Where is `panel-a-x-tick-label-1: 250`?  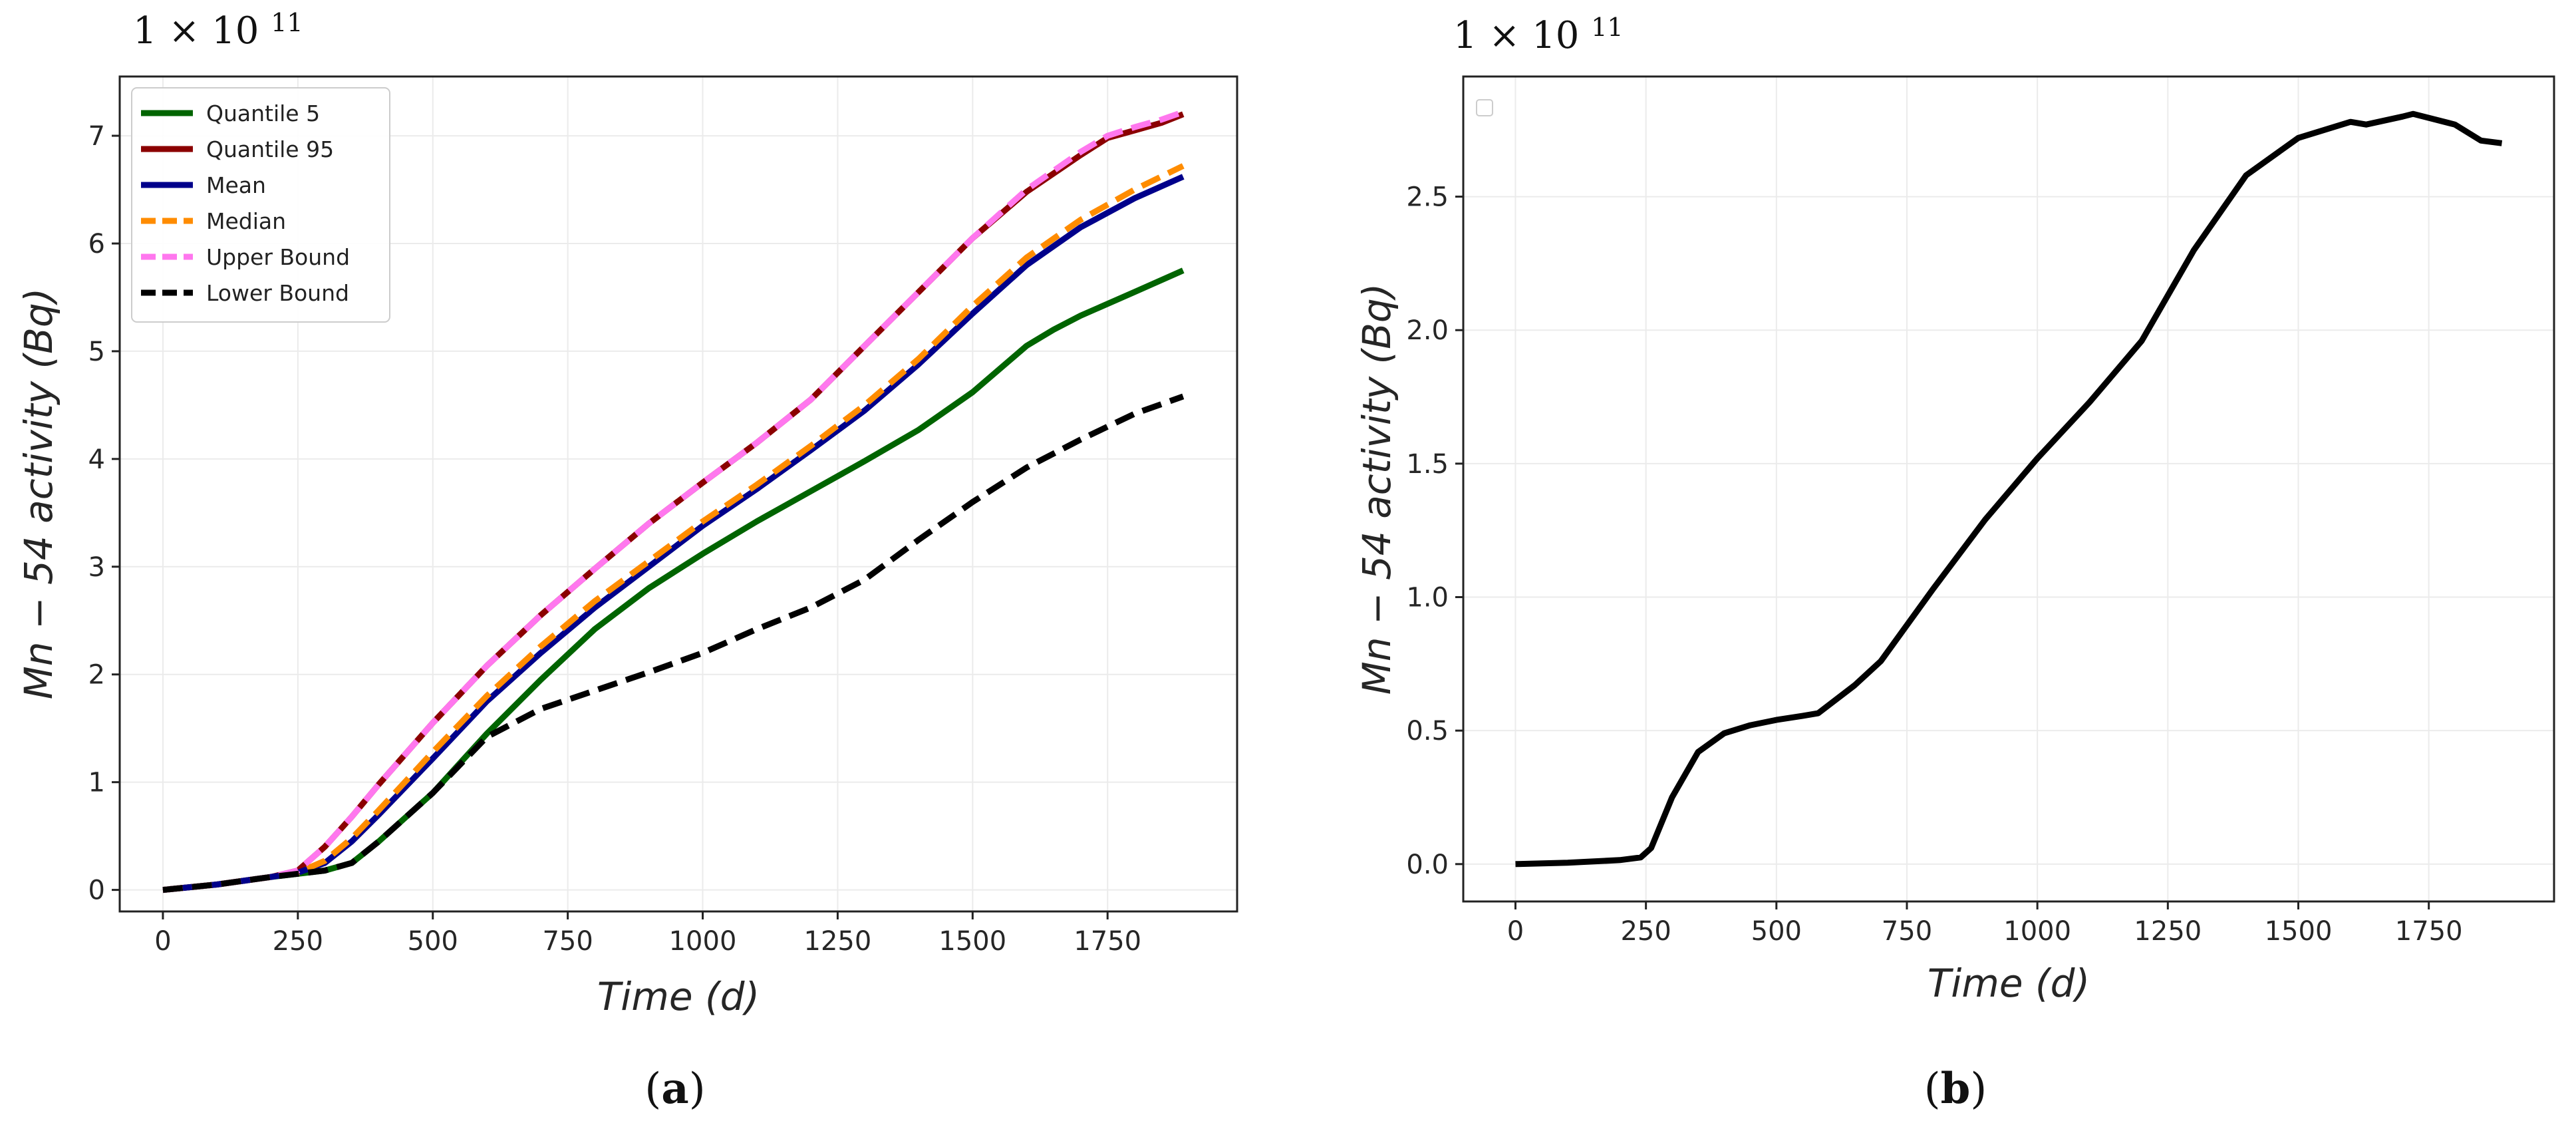 panel-a-x-tick-label-1: 250 is located at coordinates (298, 941).